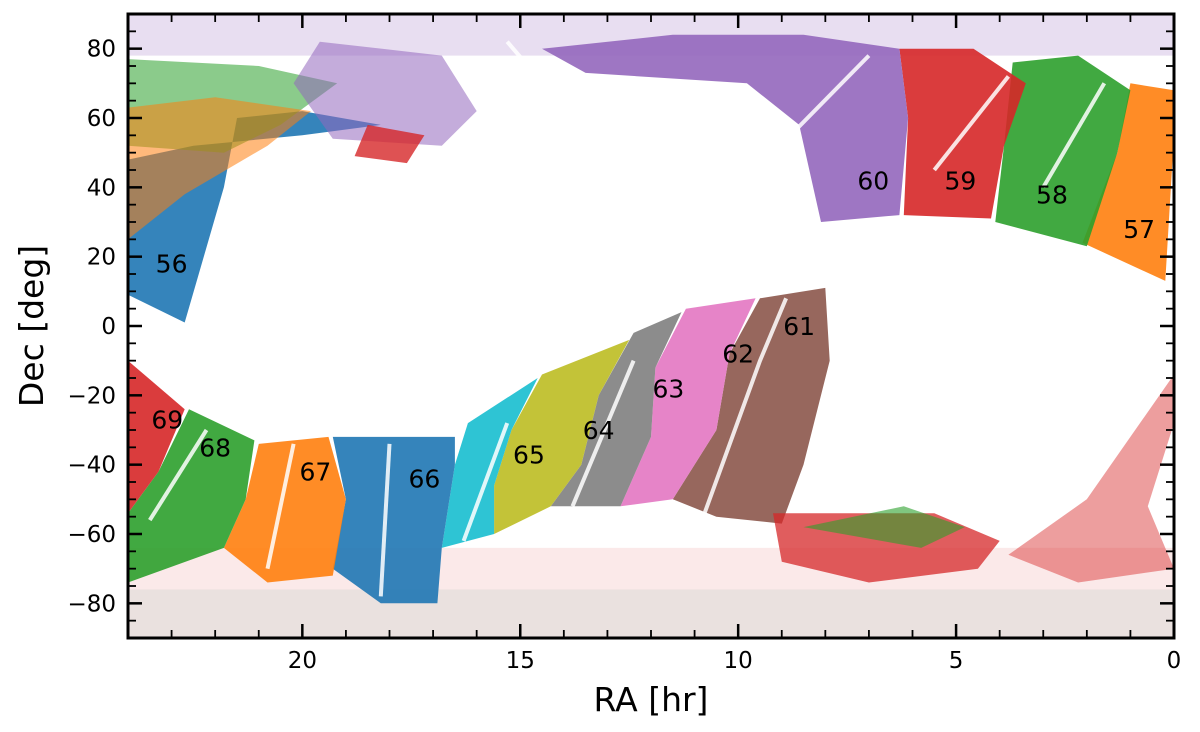 Image resolution: width=1200 pixels, height=732 pixels. Describe the element at coordinates (167, 420) in the screenshot. I see `sector-label-69: 69` at that location.